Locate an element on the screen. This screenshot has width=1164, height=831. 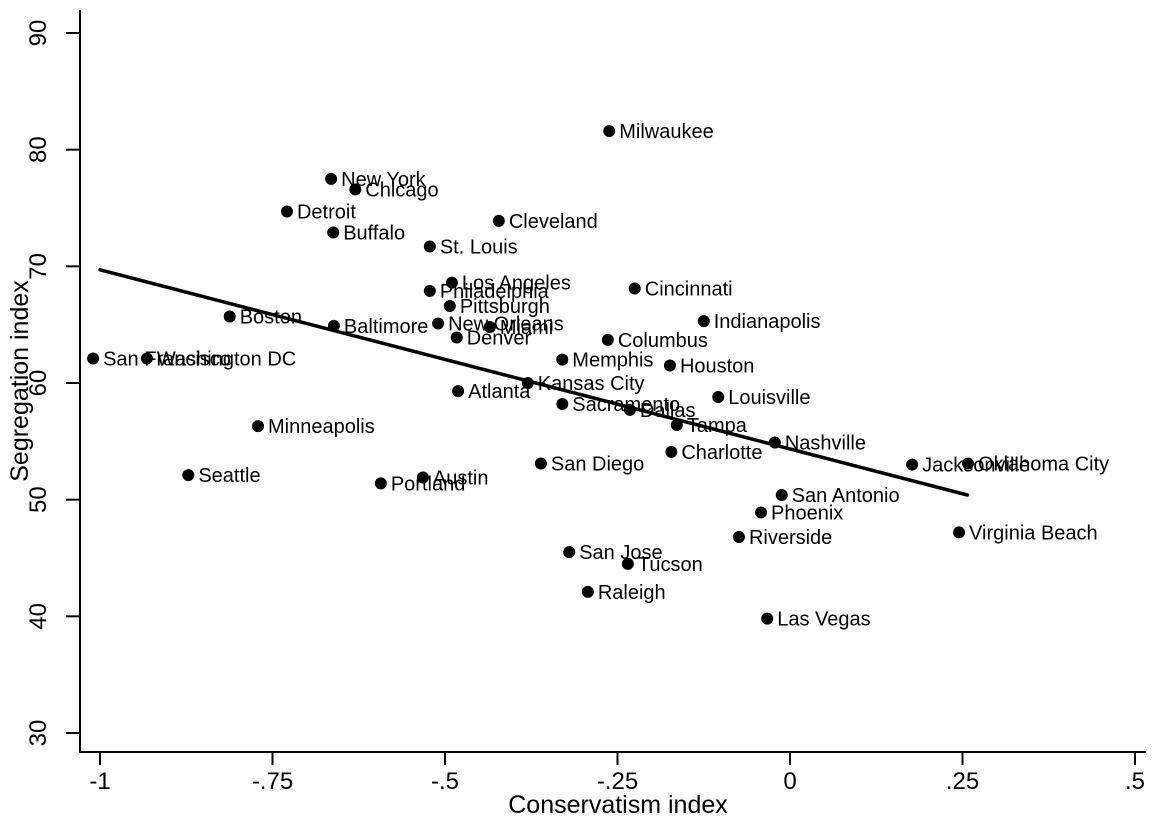
point-san-antonio is located at coordinates (781, 495).